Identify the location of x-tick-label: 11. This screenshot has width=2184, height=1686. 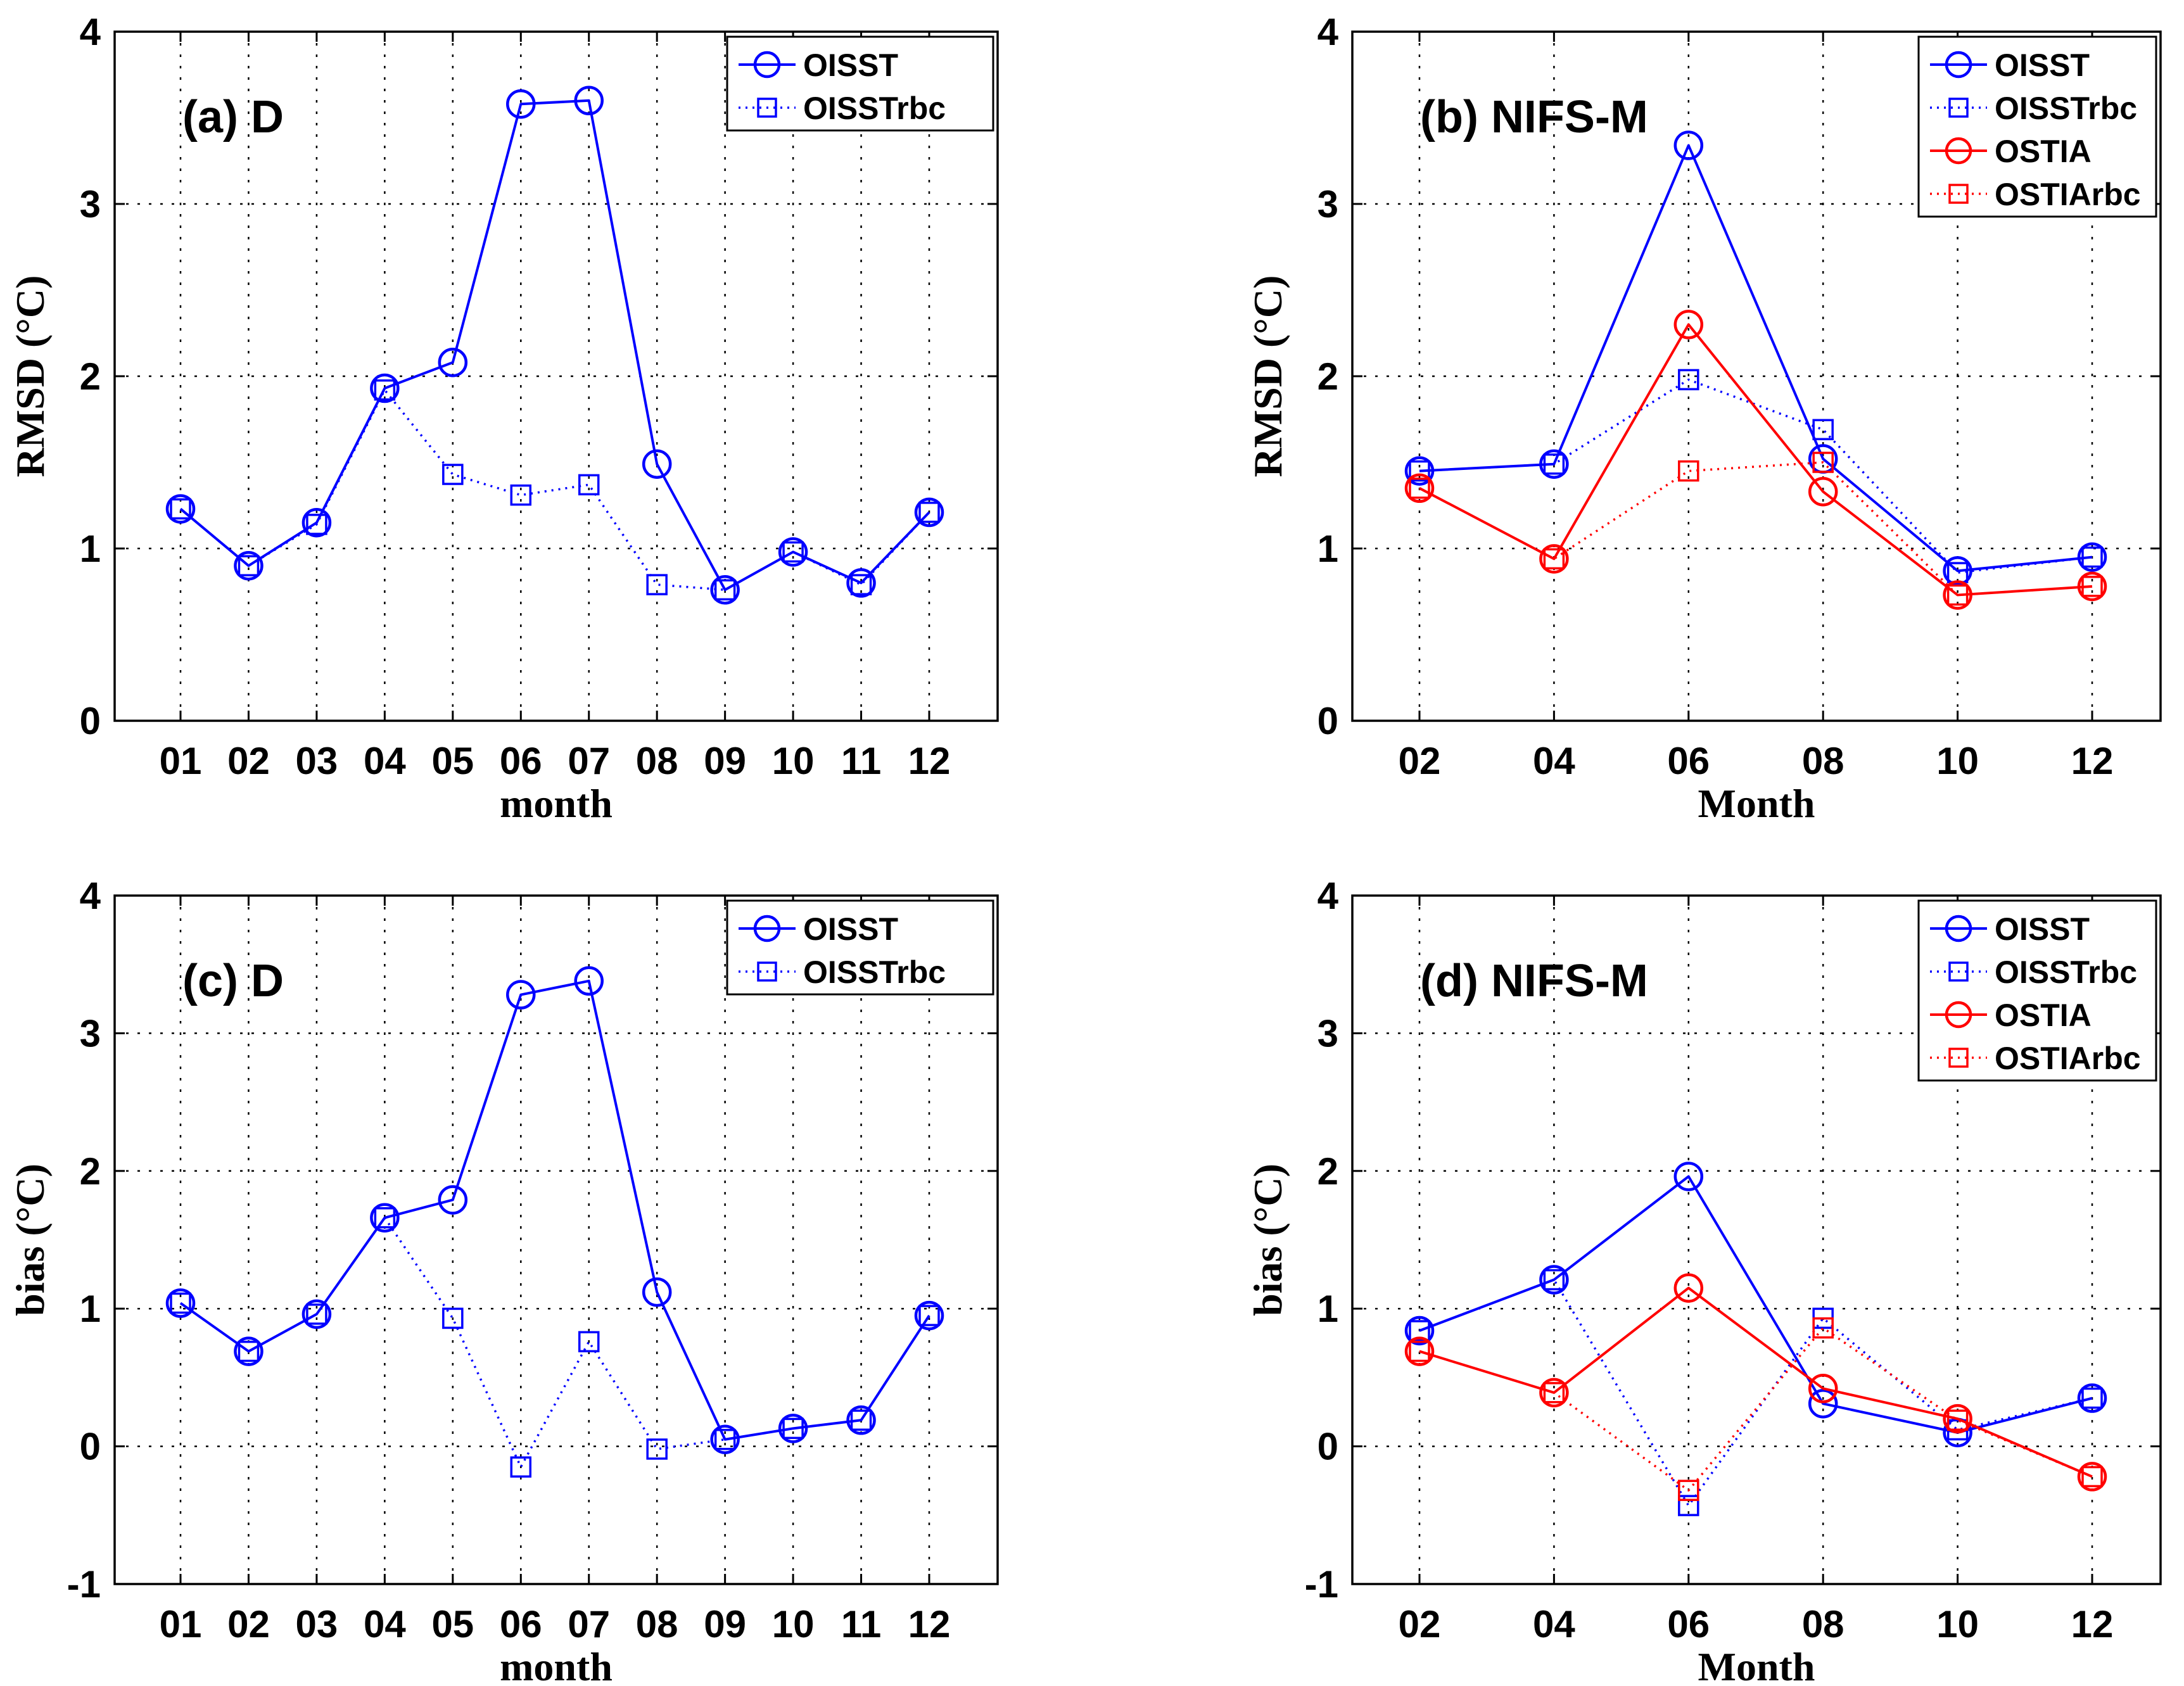
(861, 1624).